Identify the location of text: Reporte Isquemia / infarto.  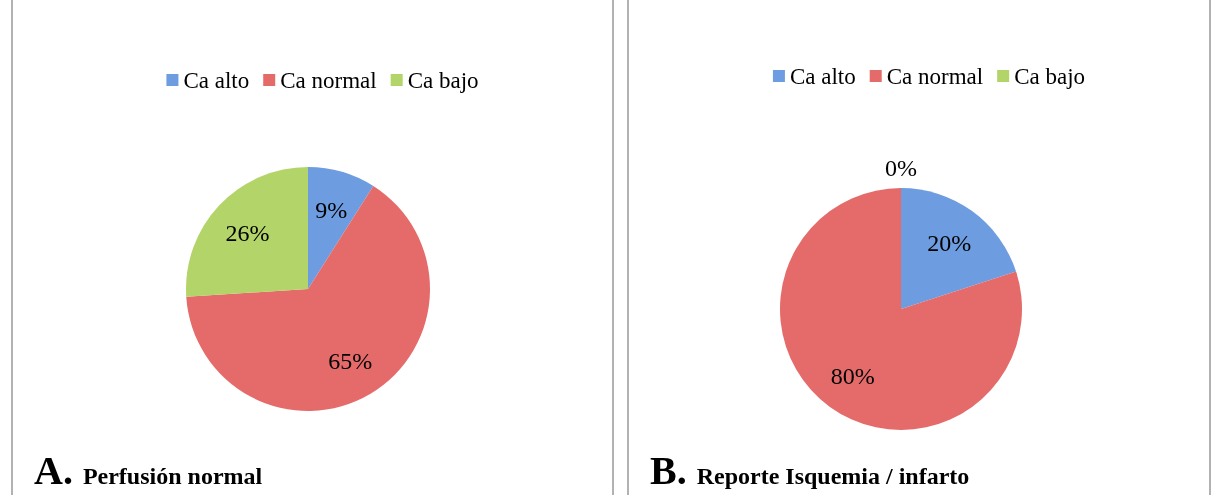
(833, 476).